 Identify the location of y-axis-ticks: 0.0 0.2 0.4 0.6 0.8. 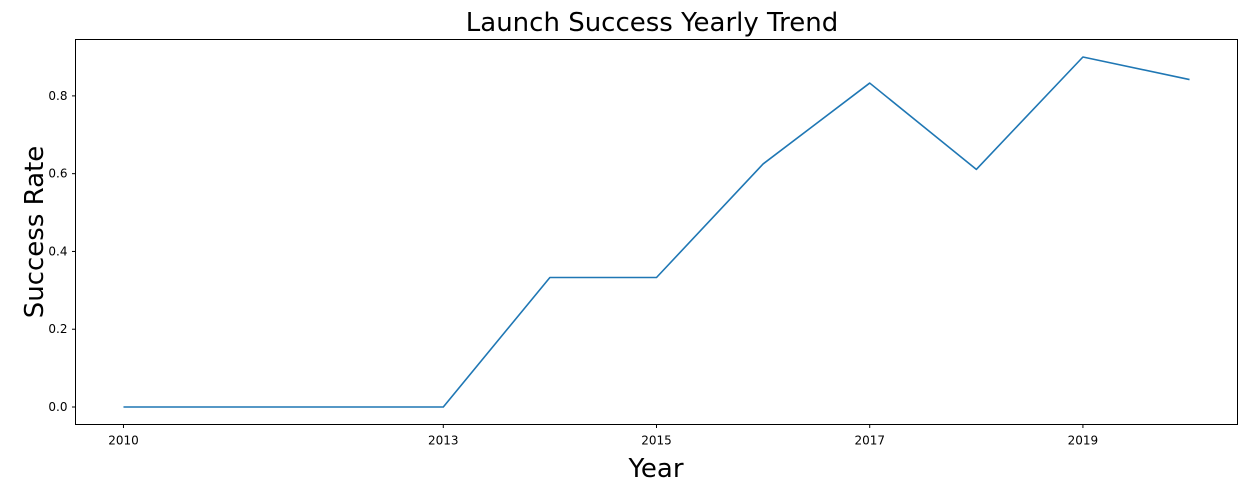
(62, 251).